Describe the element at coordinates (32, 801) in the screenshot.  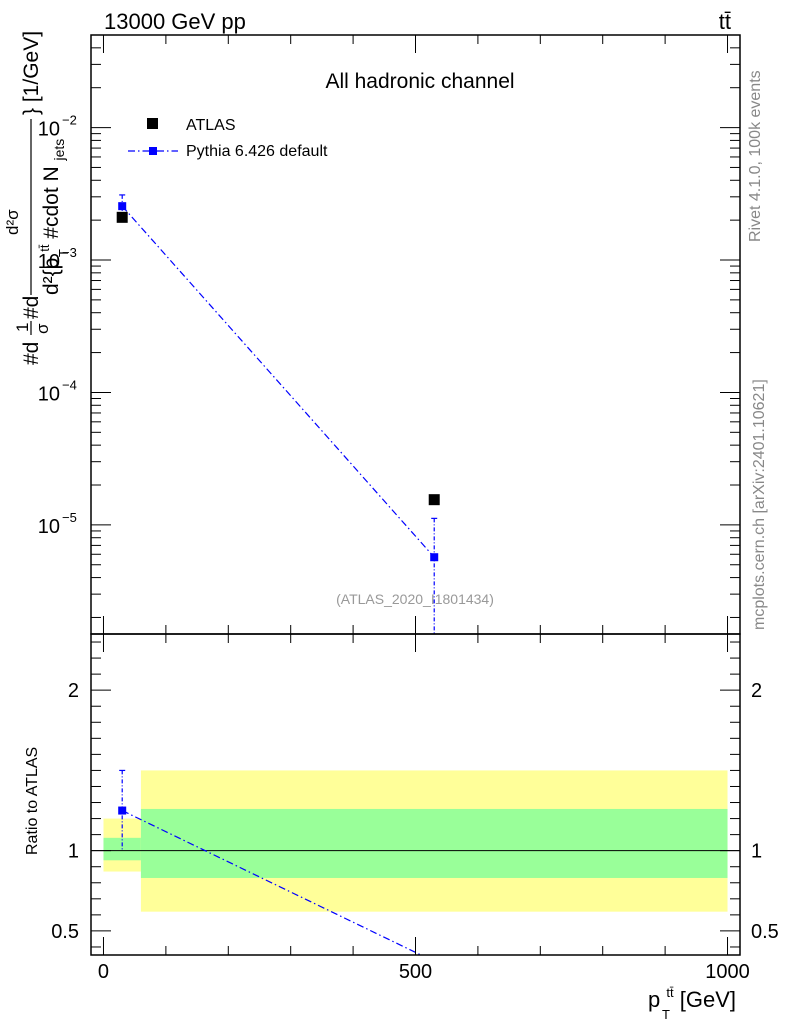
I see `ratio-ylabel: Ratio to ATLAS` at that location.